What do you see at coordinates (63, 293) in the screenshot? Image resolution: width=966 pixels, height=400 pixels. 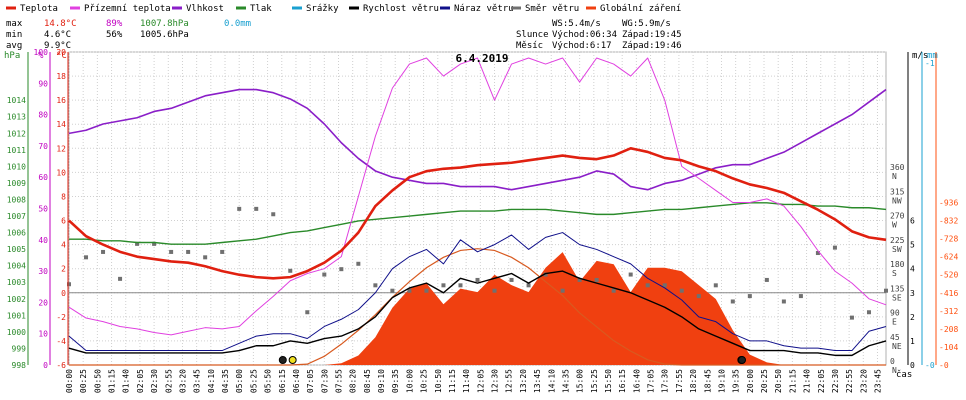 I see `temp-tick-label: 0` at bounding box center [63, 293].